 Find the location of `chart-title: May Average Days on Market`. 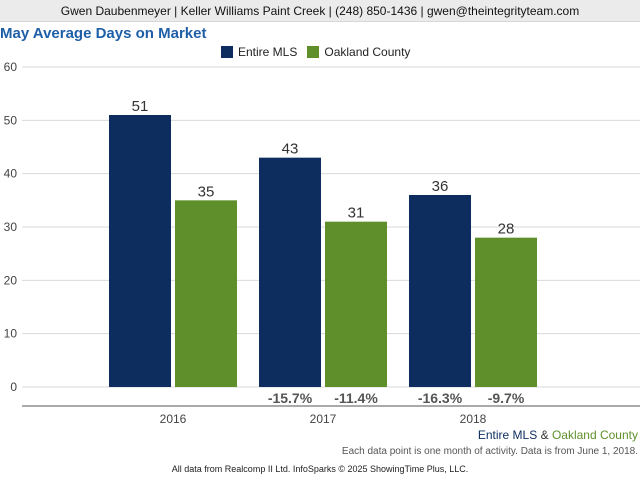

chart-title: May Average Days on Market is located at coordinates (103, 33).